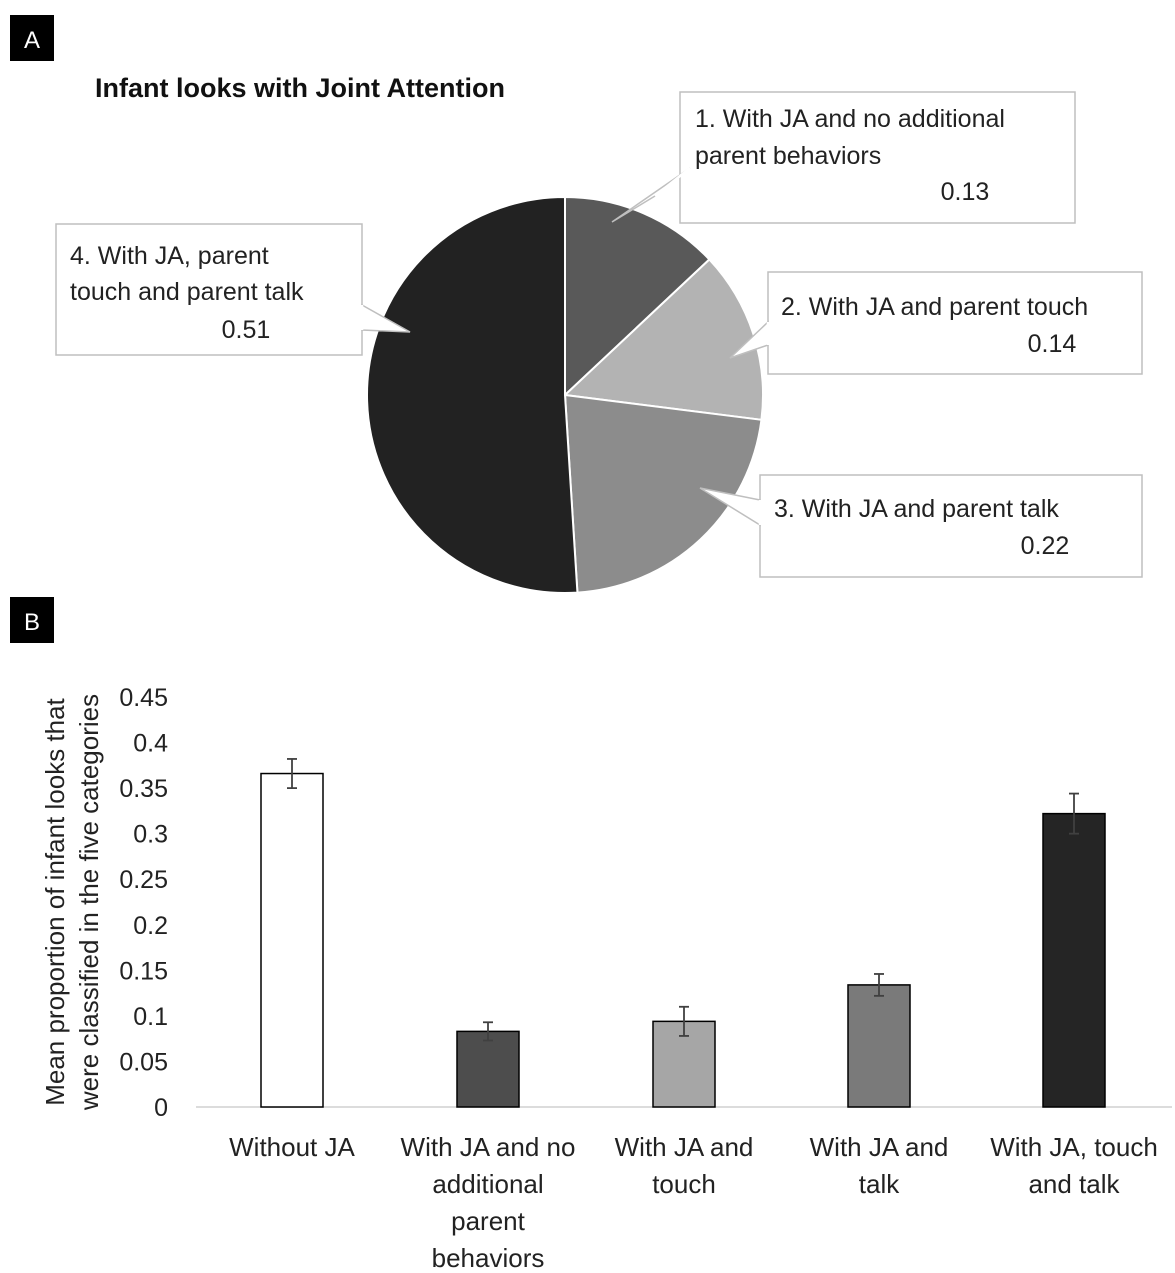 The width and height of the screenshot is (1175, 1273). What do you see at coordinates (965, 192) in the screenshot?
I see `pie-slice-value: 0.13` at bounding box center [965, 192].